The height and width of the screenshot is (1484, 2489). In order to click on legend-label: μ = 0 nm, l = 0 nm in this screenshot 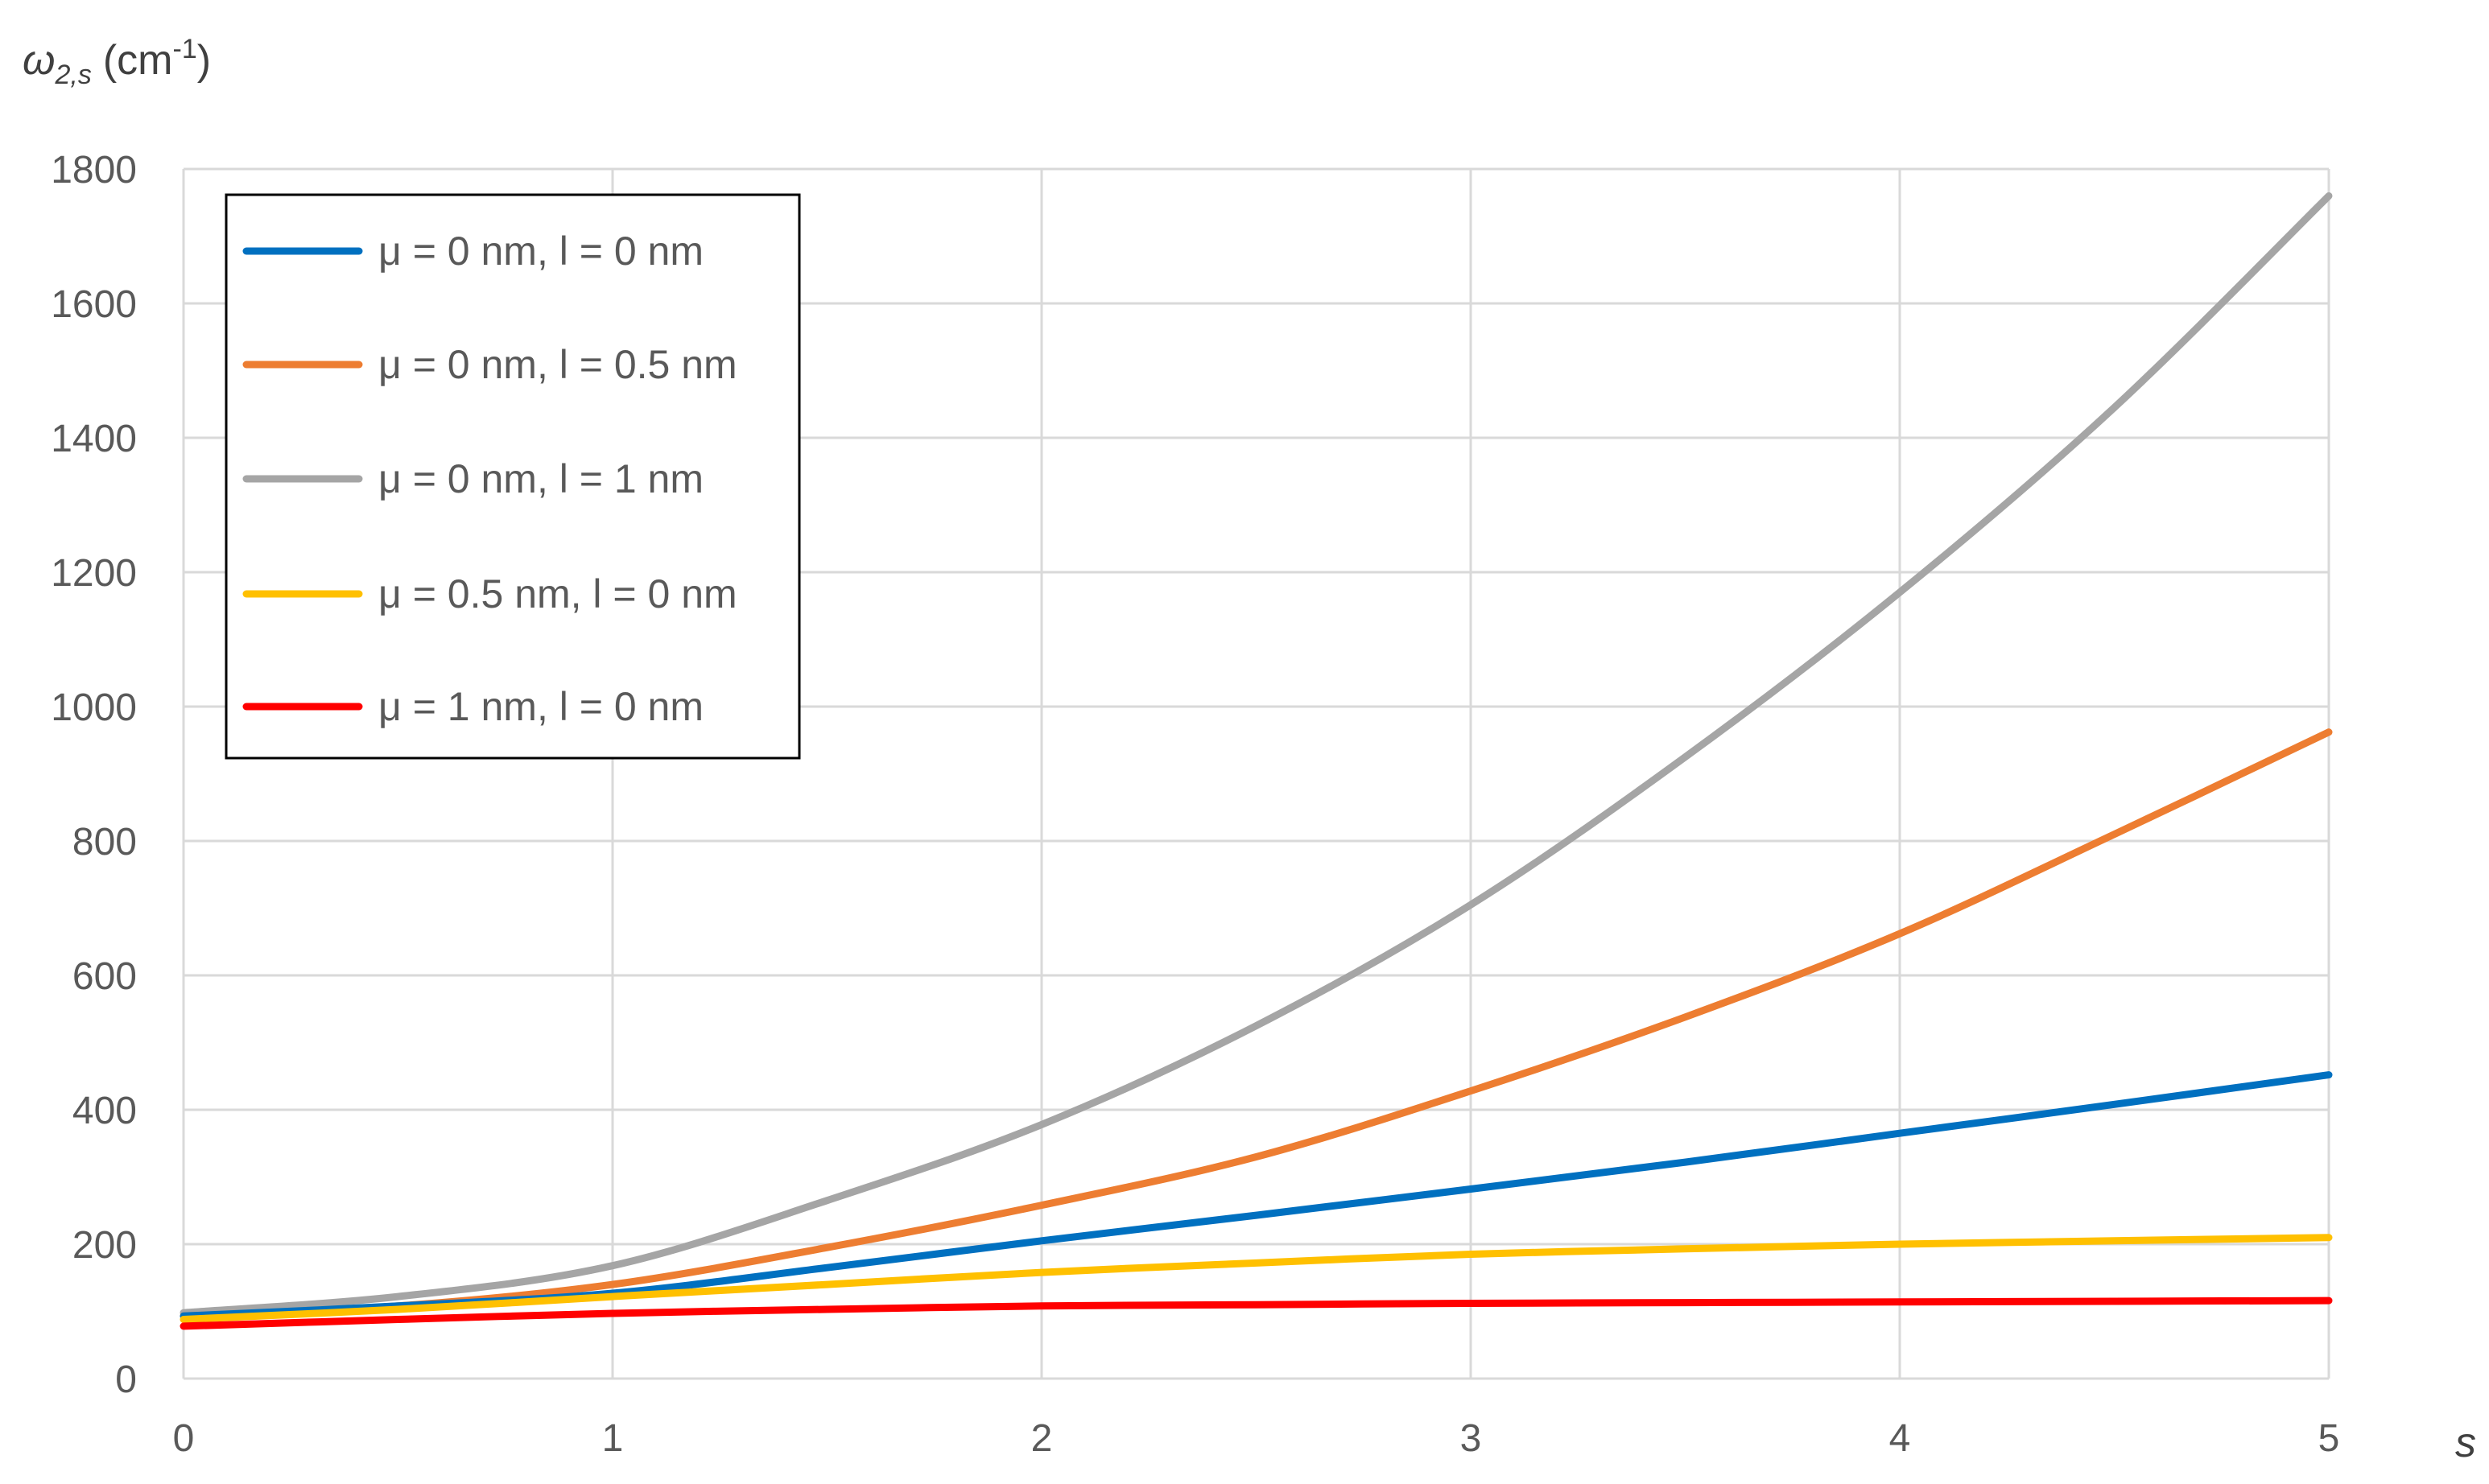, I will do `click(541, 251)`.